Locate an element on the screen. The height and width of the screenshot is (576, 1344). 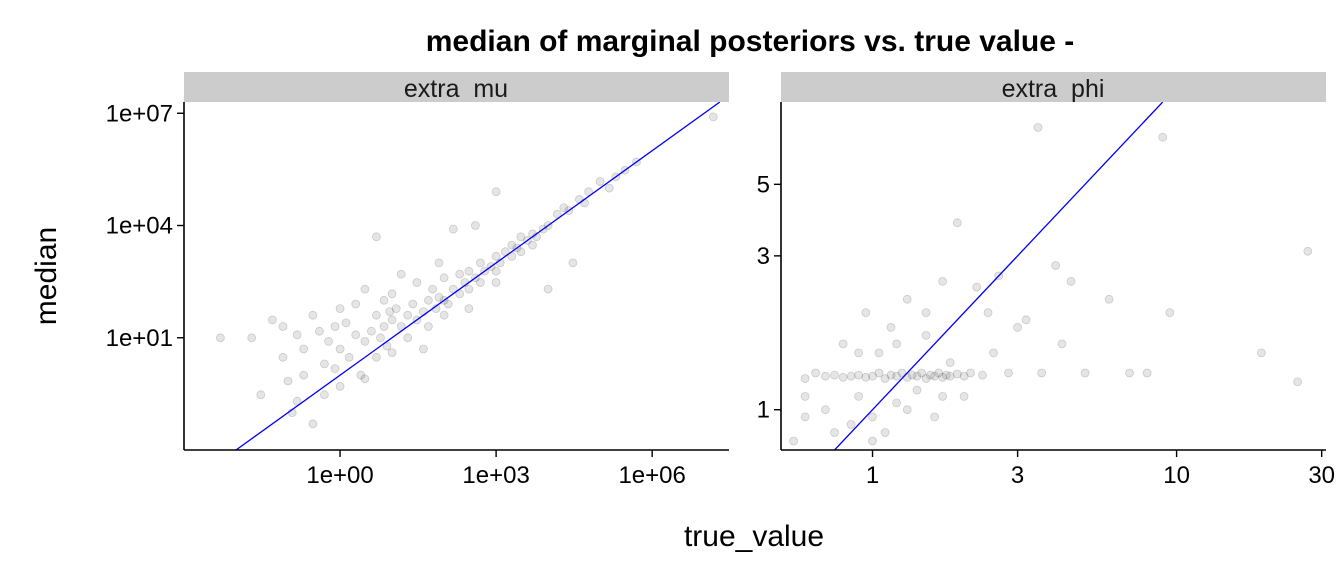
y-tick-label: 1e+01 is located at coordinates (139, 338).